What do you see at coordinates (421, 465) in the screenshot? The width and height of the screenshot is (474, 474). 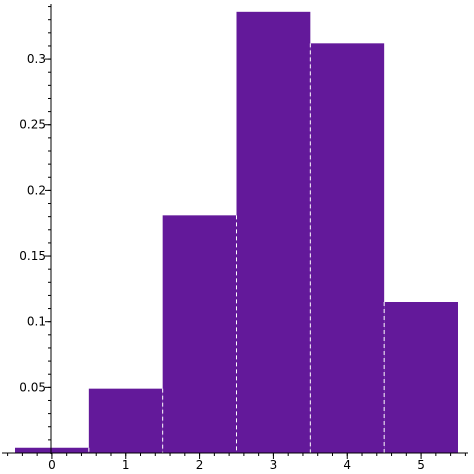 I see `x-tick-label: 5` at bounding box center [421, 465].